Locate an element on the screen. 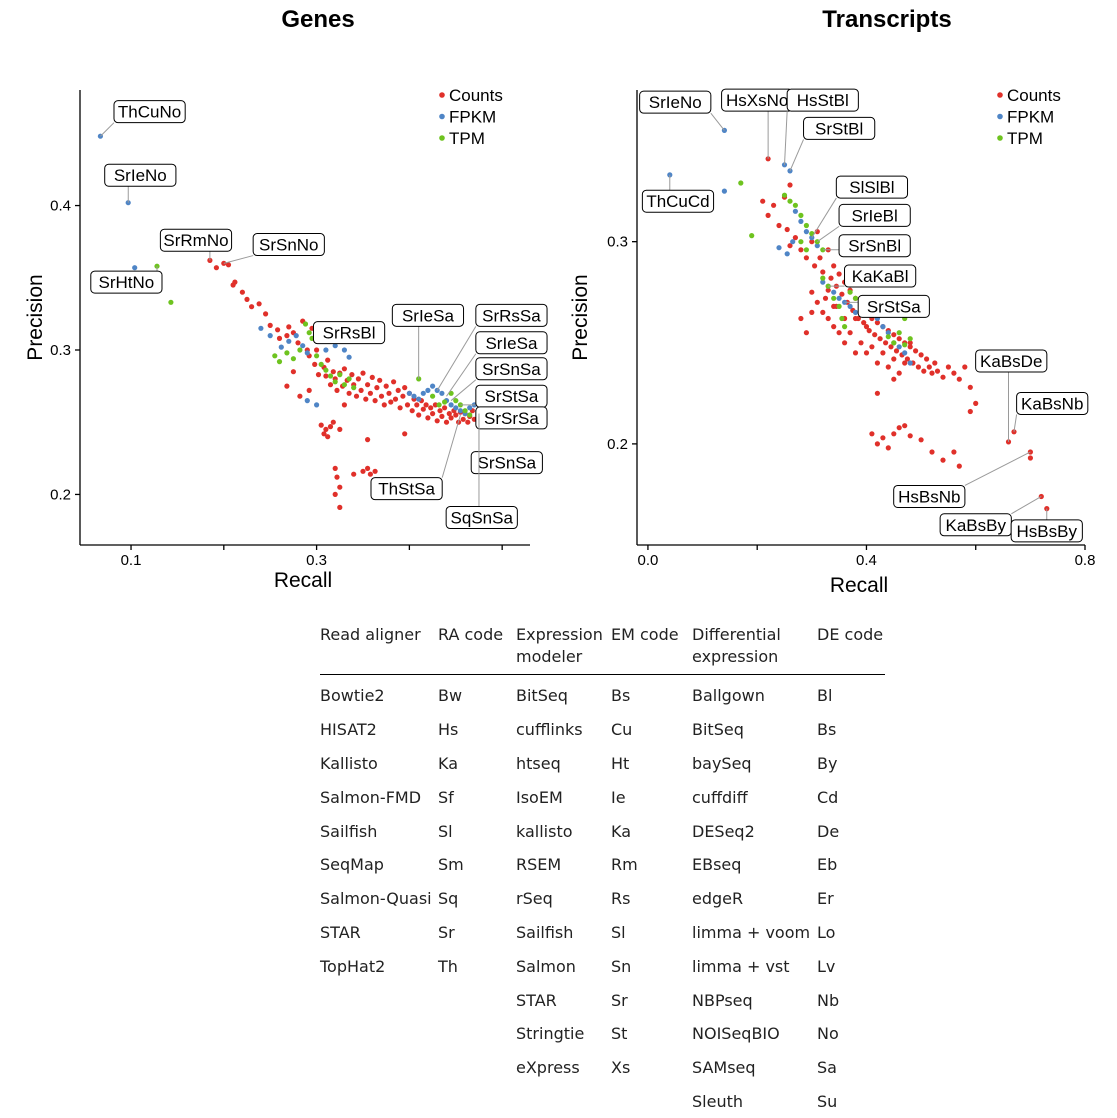 The image size is (1117, 1118). point-label: HsBsBy is located at coordinates (1047, 531).